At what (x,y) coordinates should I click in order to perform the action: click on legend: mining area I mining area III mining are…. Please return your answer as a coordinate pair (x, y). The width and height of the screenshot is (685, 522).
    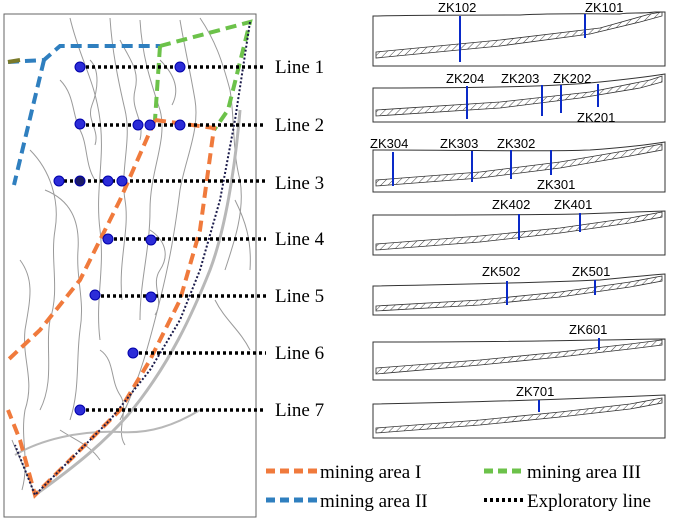
    Looking at the image, I should click on (458, 487).